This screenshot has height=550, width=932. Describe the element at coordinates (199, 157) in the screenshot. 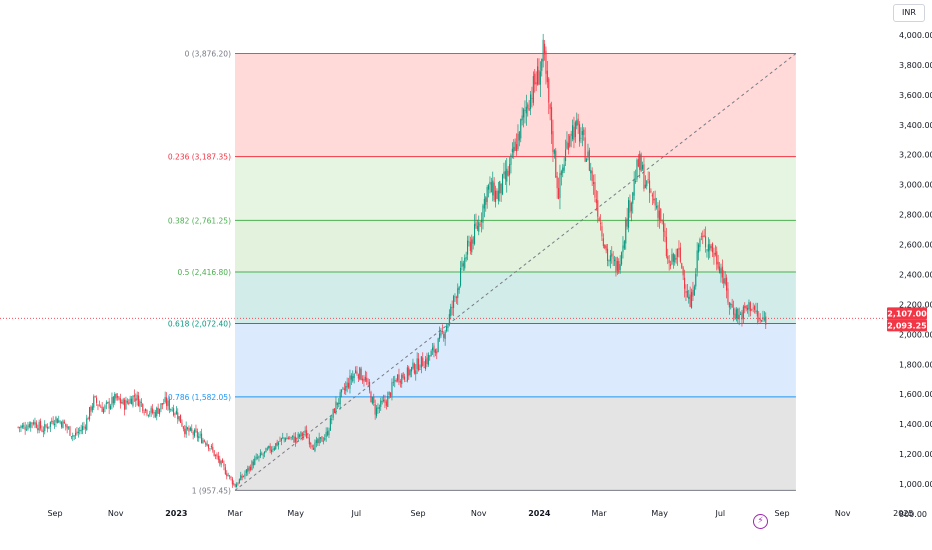

I see `fib-level-label: 0.236 (3,187.35)` at that location.